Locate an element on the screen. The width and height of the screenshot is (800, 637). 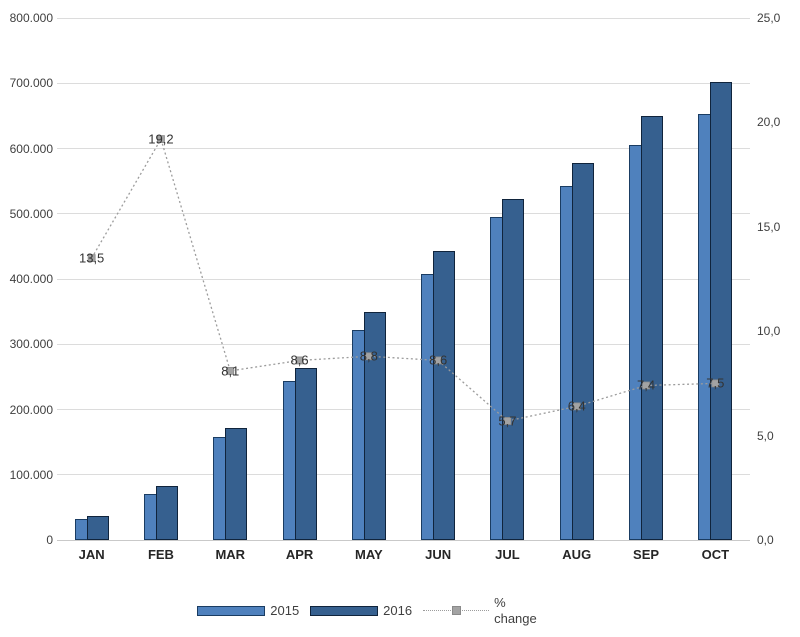
bar-2016-sep is located at coordinates (652, 327).